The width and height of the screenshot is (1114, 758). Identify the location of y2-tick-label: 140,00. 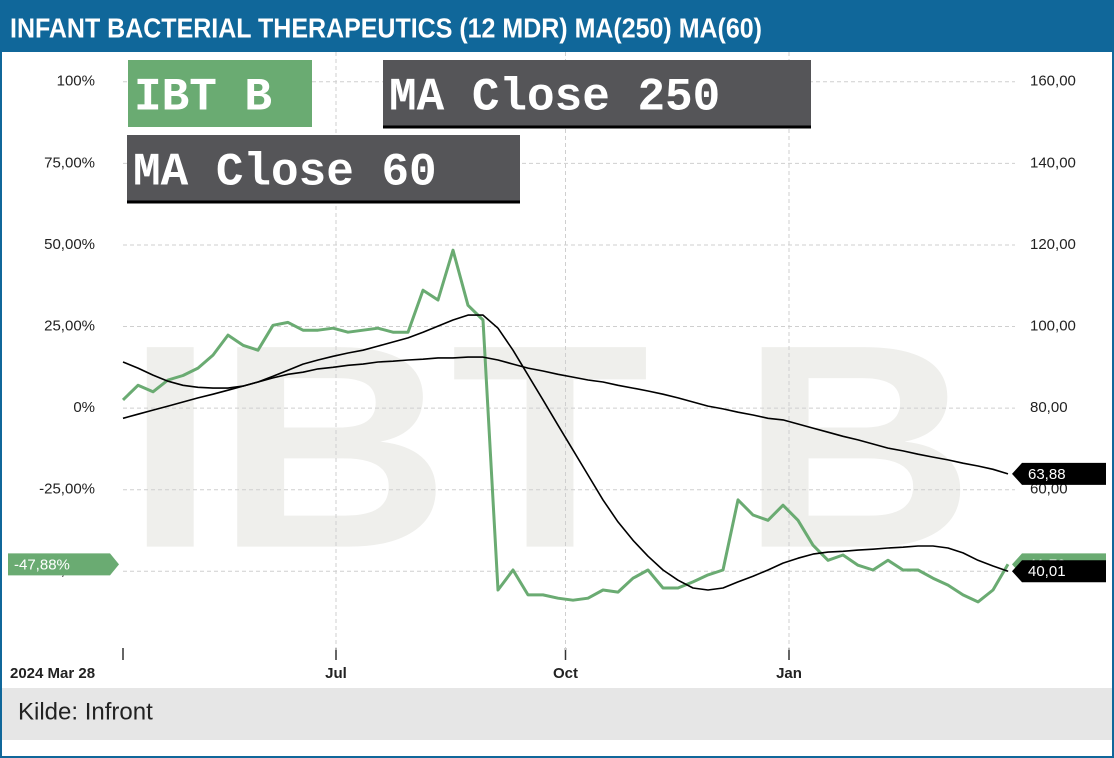
(1053, 162).